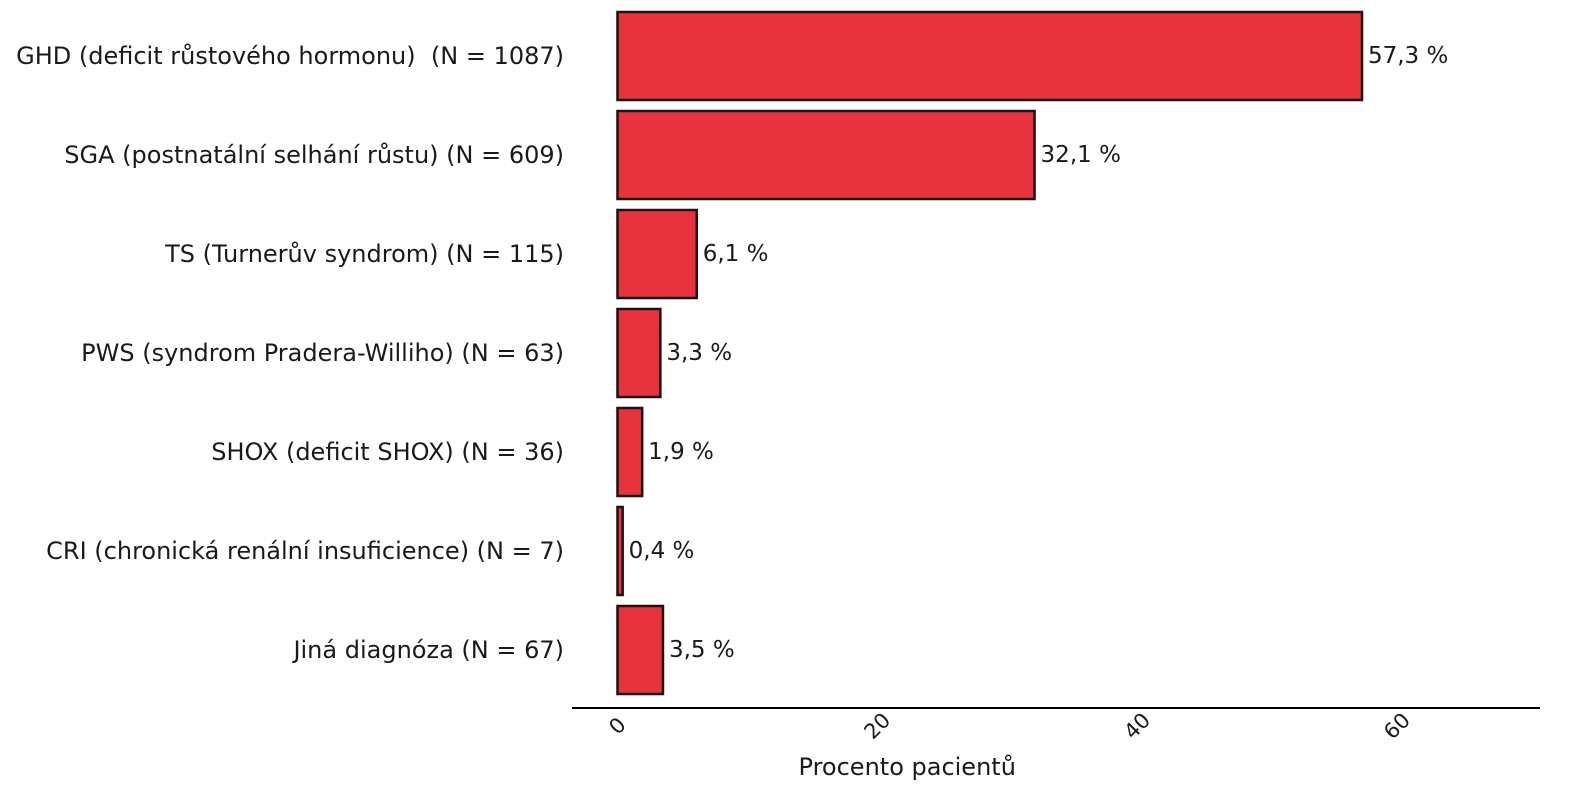 This screenshot has height=804, width=1580. I want to click on category-label-3: PWS (syndrom Pradera-Williho) (N = 63), so click(322, 353).